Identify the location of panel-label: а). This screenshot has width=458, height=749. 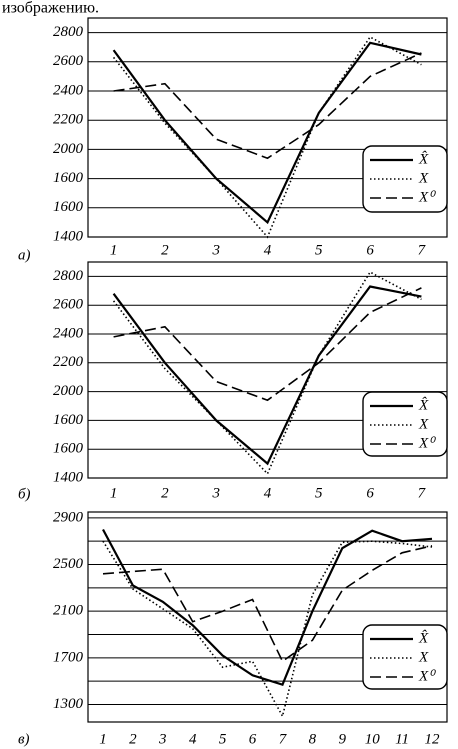
(24, 255).